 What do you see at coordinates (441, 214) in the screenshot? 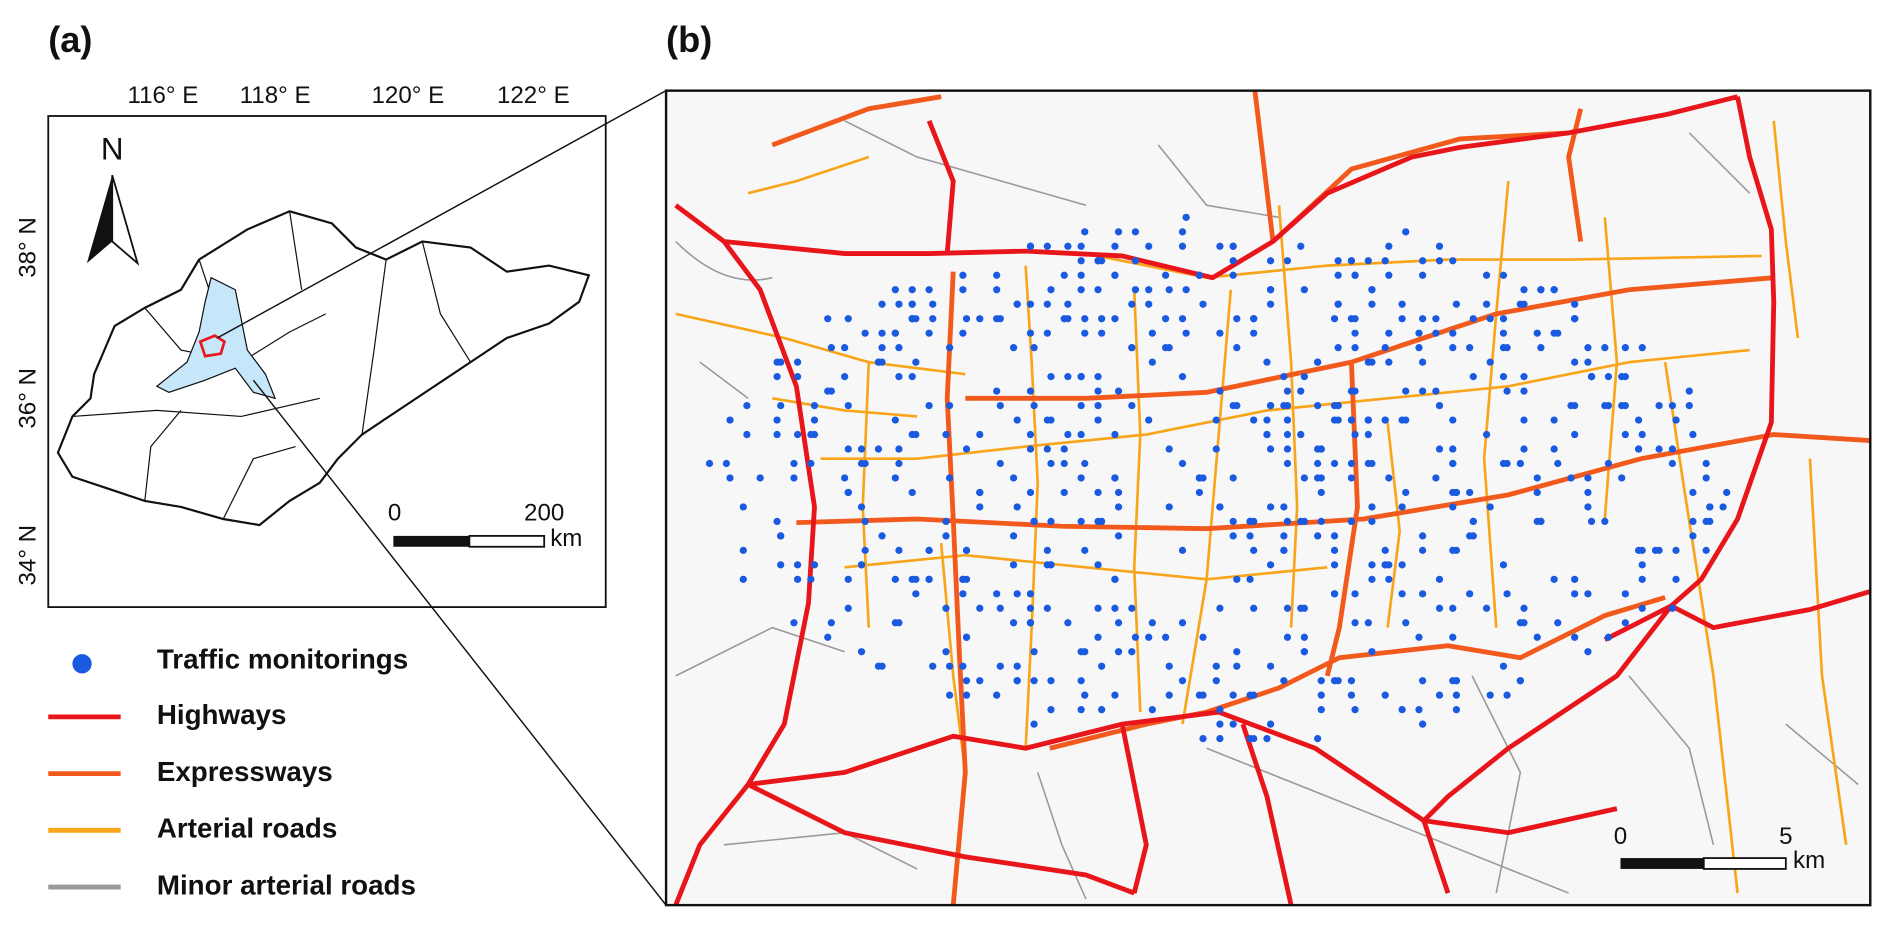
I see `connector` at bounding box center [441, 214].